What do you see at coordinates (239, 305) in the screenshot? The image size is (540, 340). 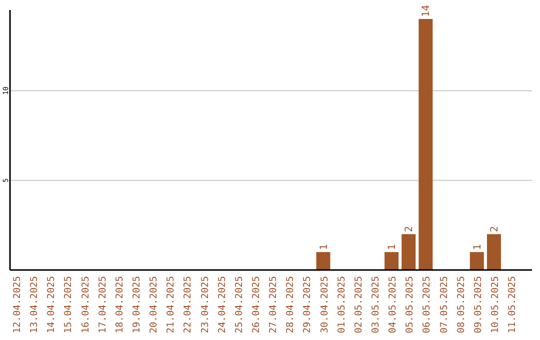 I see `x-tick-label: 25.04.2025` at bounding box center [239, 305].